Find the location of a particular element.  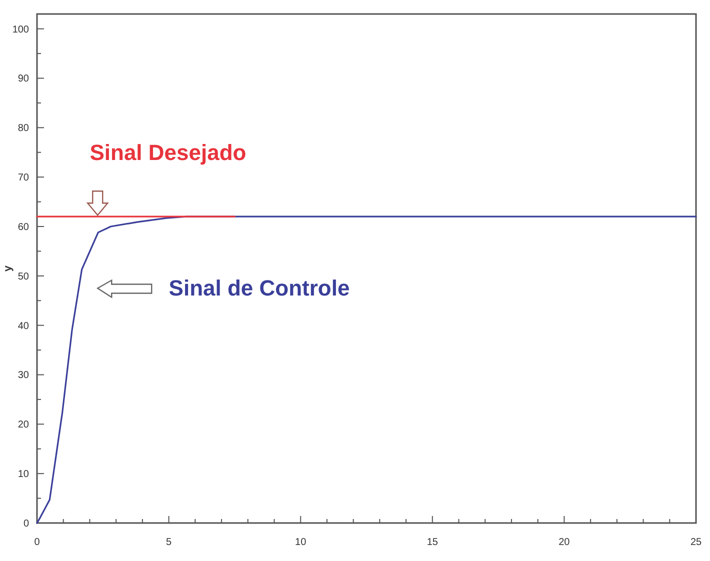

x-tick-label: 25 is located at coordinates (696, 542).